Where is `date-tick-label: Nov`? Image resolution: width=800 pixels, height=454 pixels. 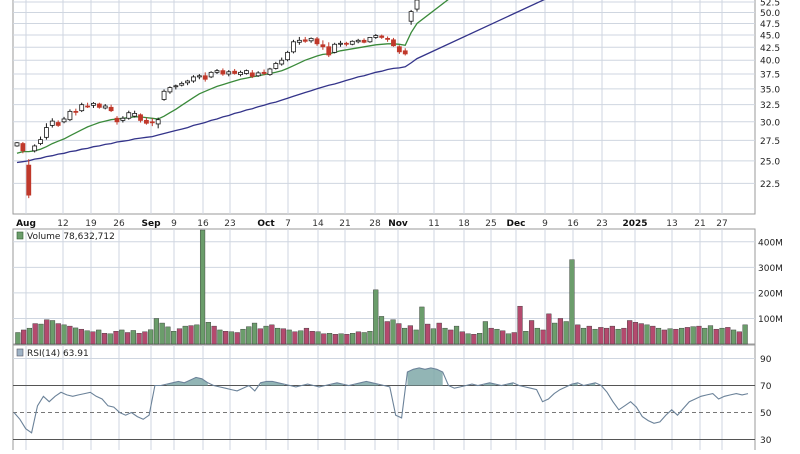
date-tick-label: Nov is located at coordinates (398, 224).